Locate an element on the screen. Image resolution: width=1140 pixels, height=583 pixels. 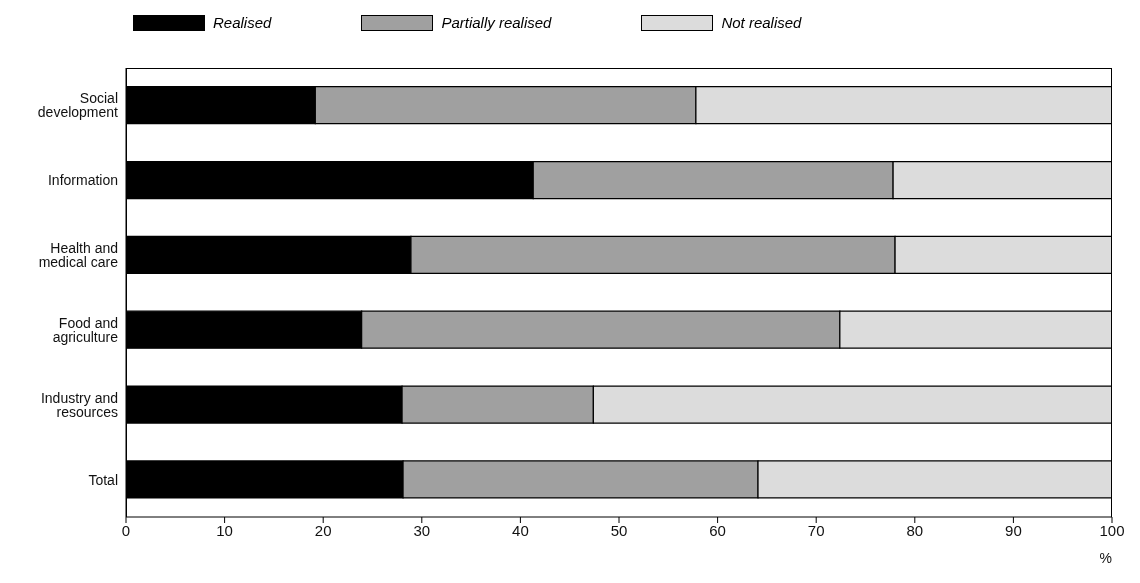
x-tick-label: 90 is located at coordinates (1013, 530).